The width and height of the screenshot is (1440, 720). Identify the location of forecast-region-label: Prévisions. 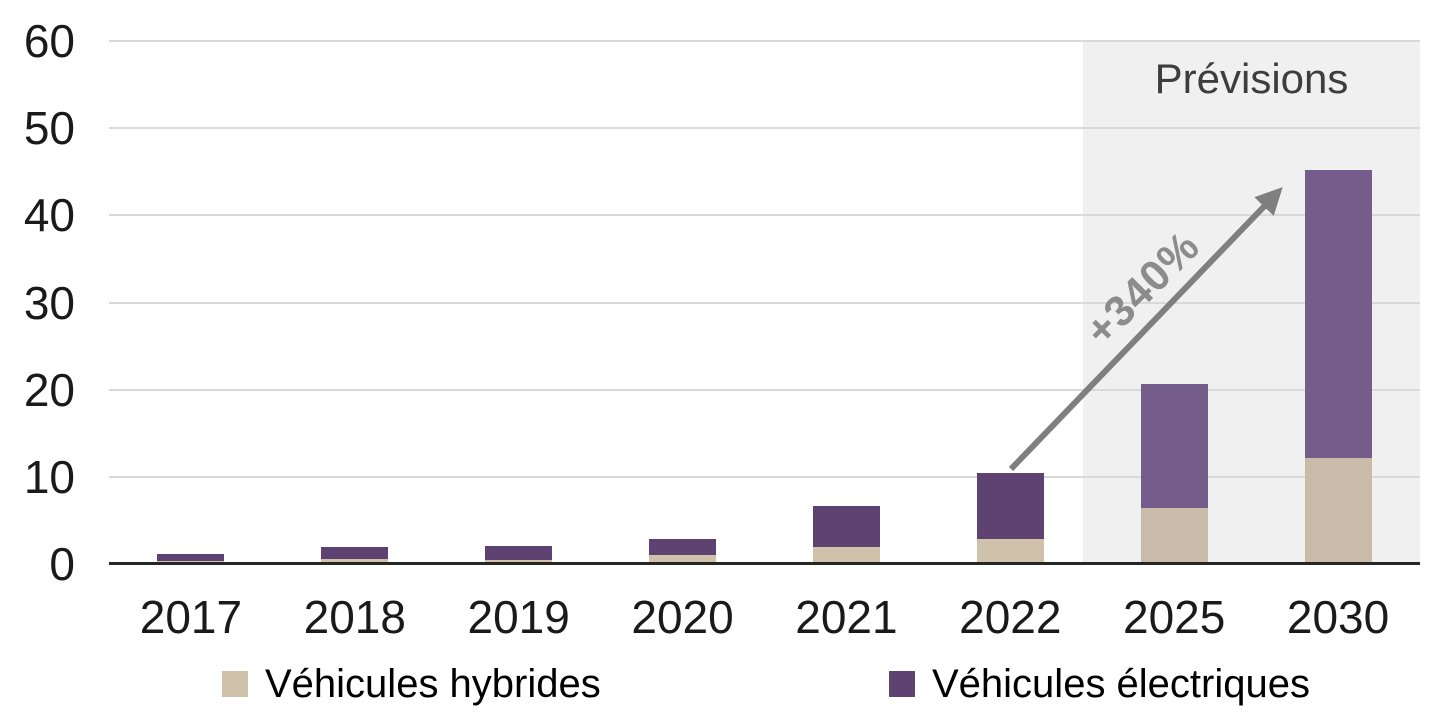
(1251, 78).